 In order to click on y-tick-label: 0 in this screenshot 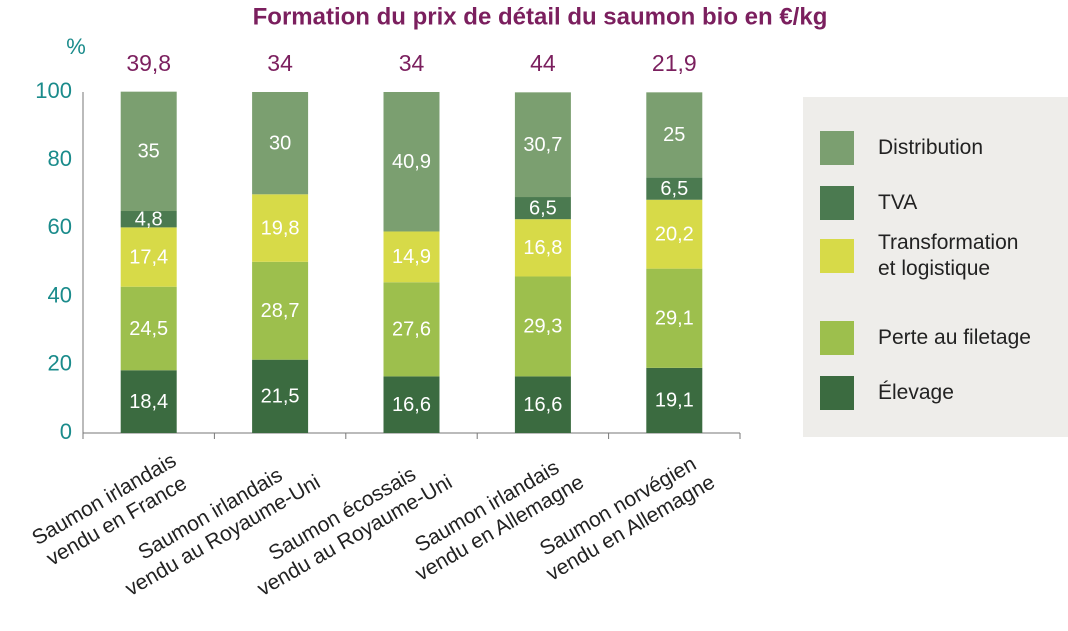, I will do `click(66, 431)`.